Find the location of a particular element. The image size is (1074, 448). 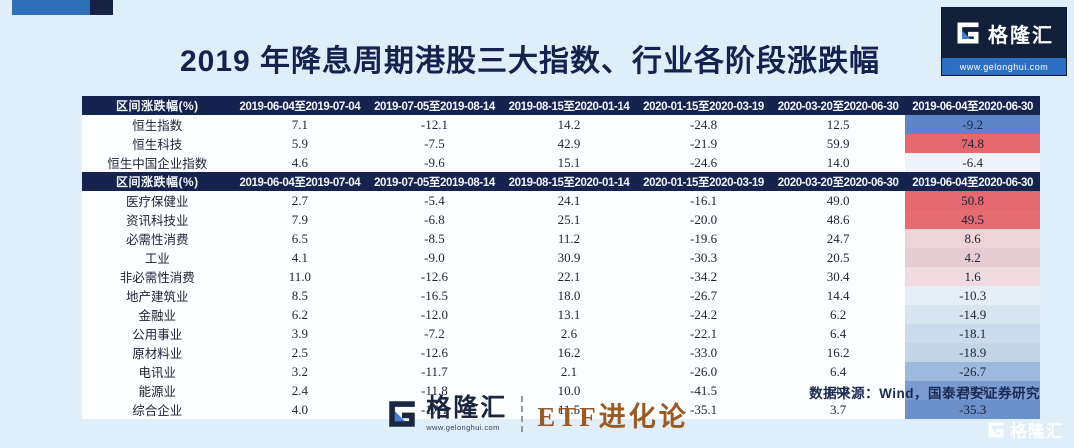

value-cell: -20.0 is located at coordinates (703, 219).